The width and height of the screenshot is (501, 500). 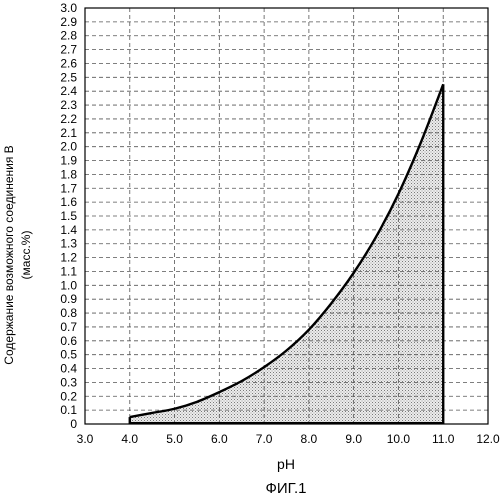 I want to click on y-tick-label: 1.1, so click(x=68, y=271).